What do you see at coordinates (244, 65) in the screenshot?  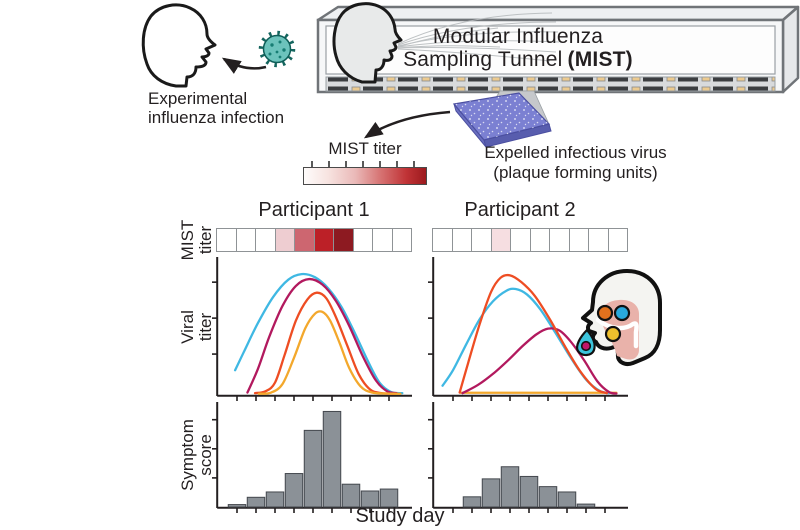 I see `virus-to-mouth-arrow` at bounding box center [244, 65].